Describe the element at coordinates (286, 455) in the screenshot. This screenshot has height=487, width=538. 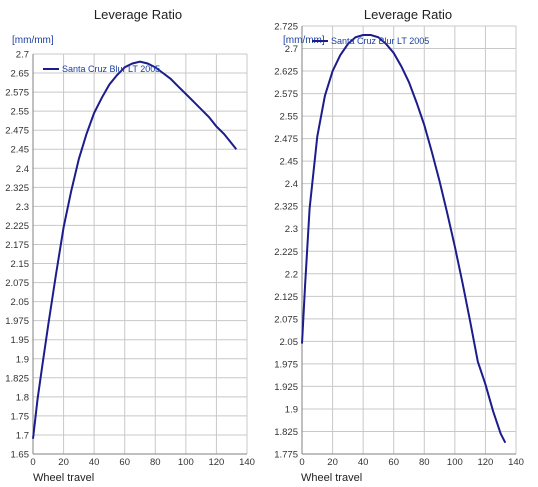
I see `y-tick-label: 1.775` at that location.